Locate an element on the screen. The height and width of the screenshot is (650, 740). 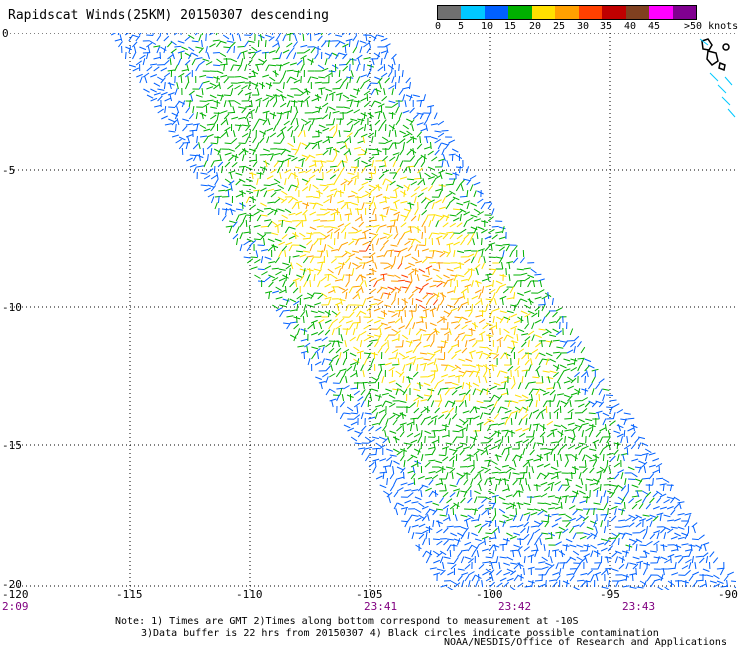
color-bar is located at coordinates (567, 12).